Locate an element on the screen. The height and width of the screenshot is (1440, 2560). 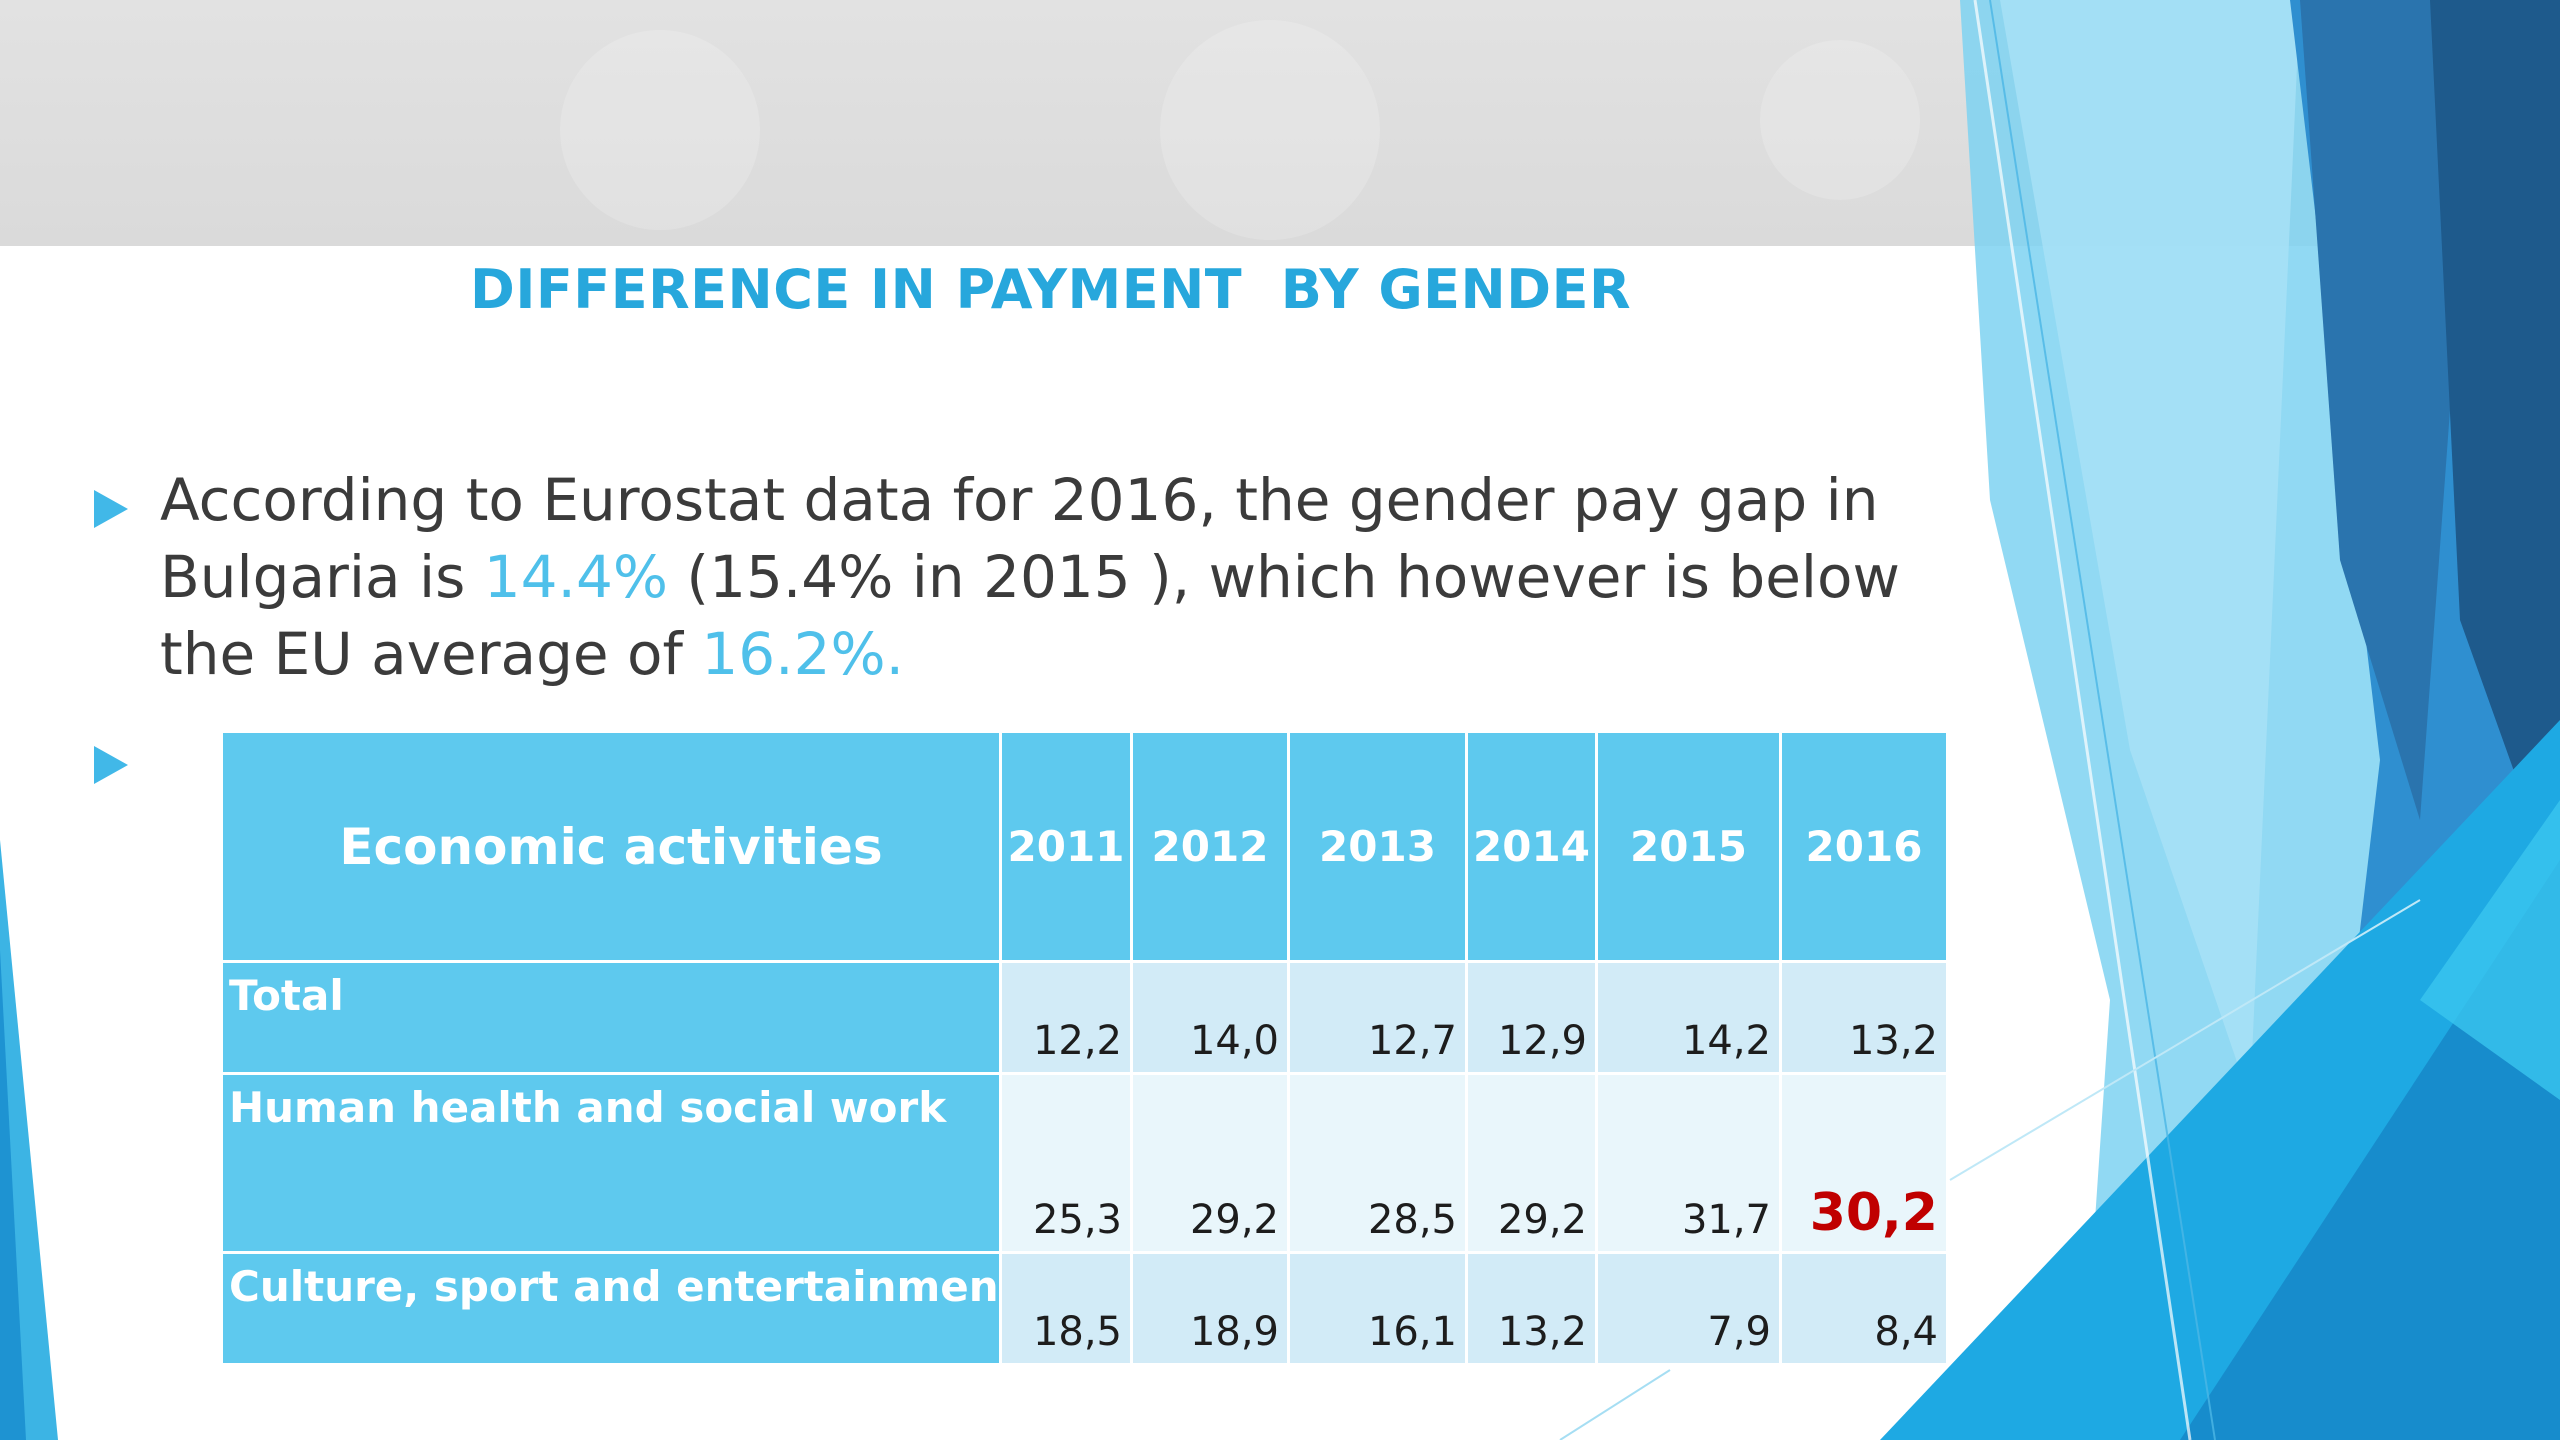
table-cell: 28,5 is located at coordinates (1377, 1163).